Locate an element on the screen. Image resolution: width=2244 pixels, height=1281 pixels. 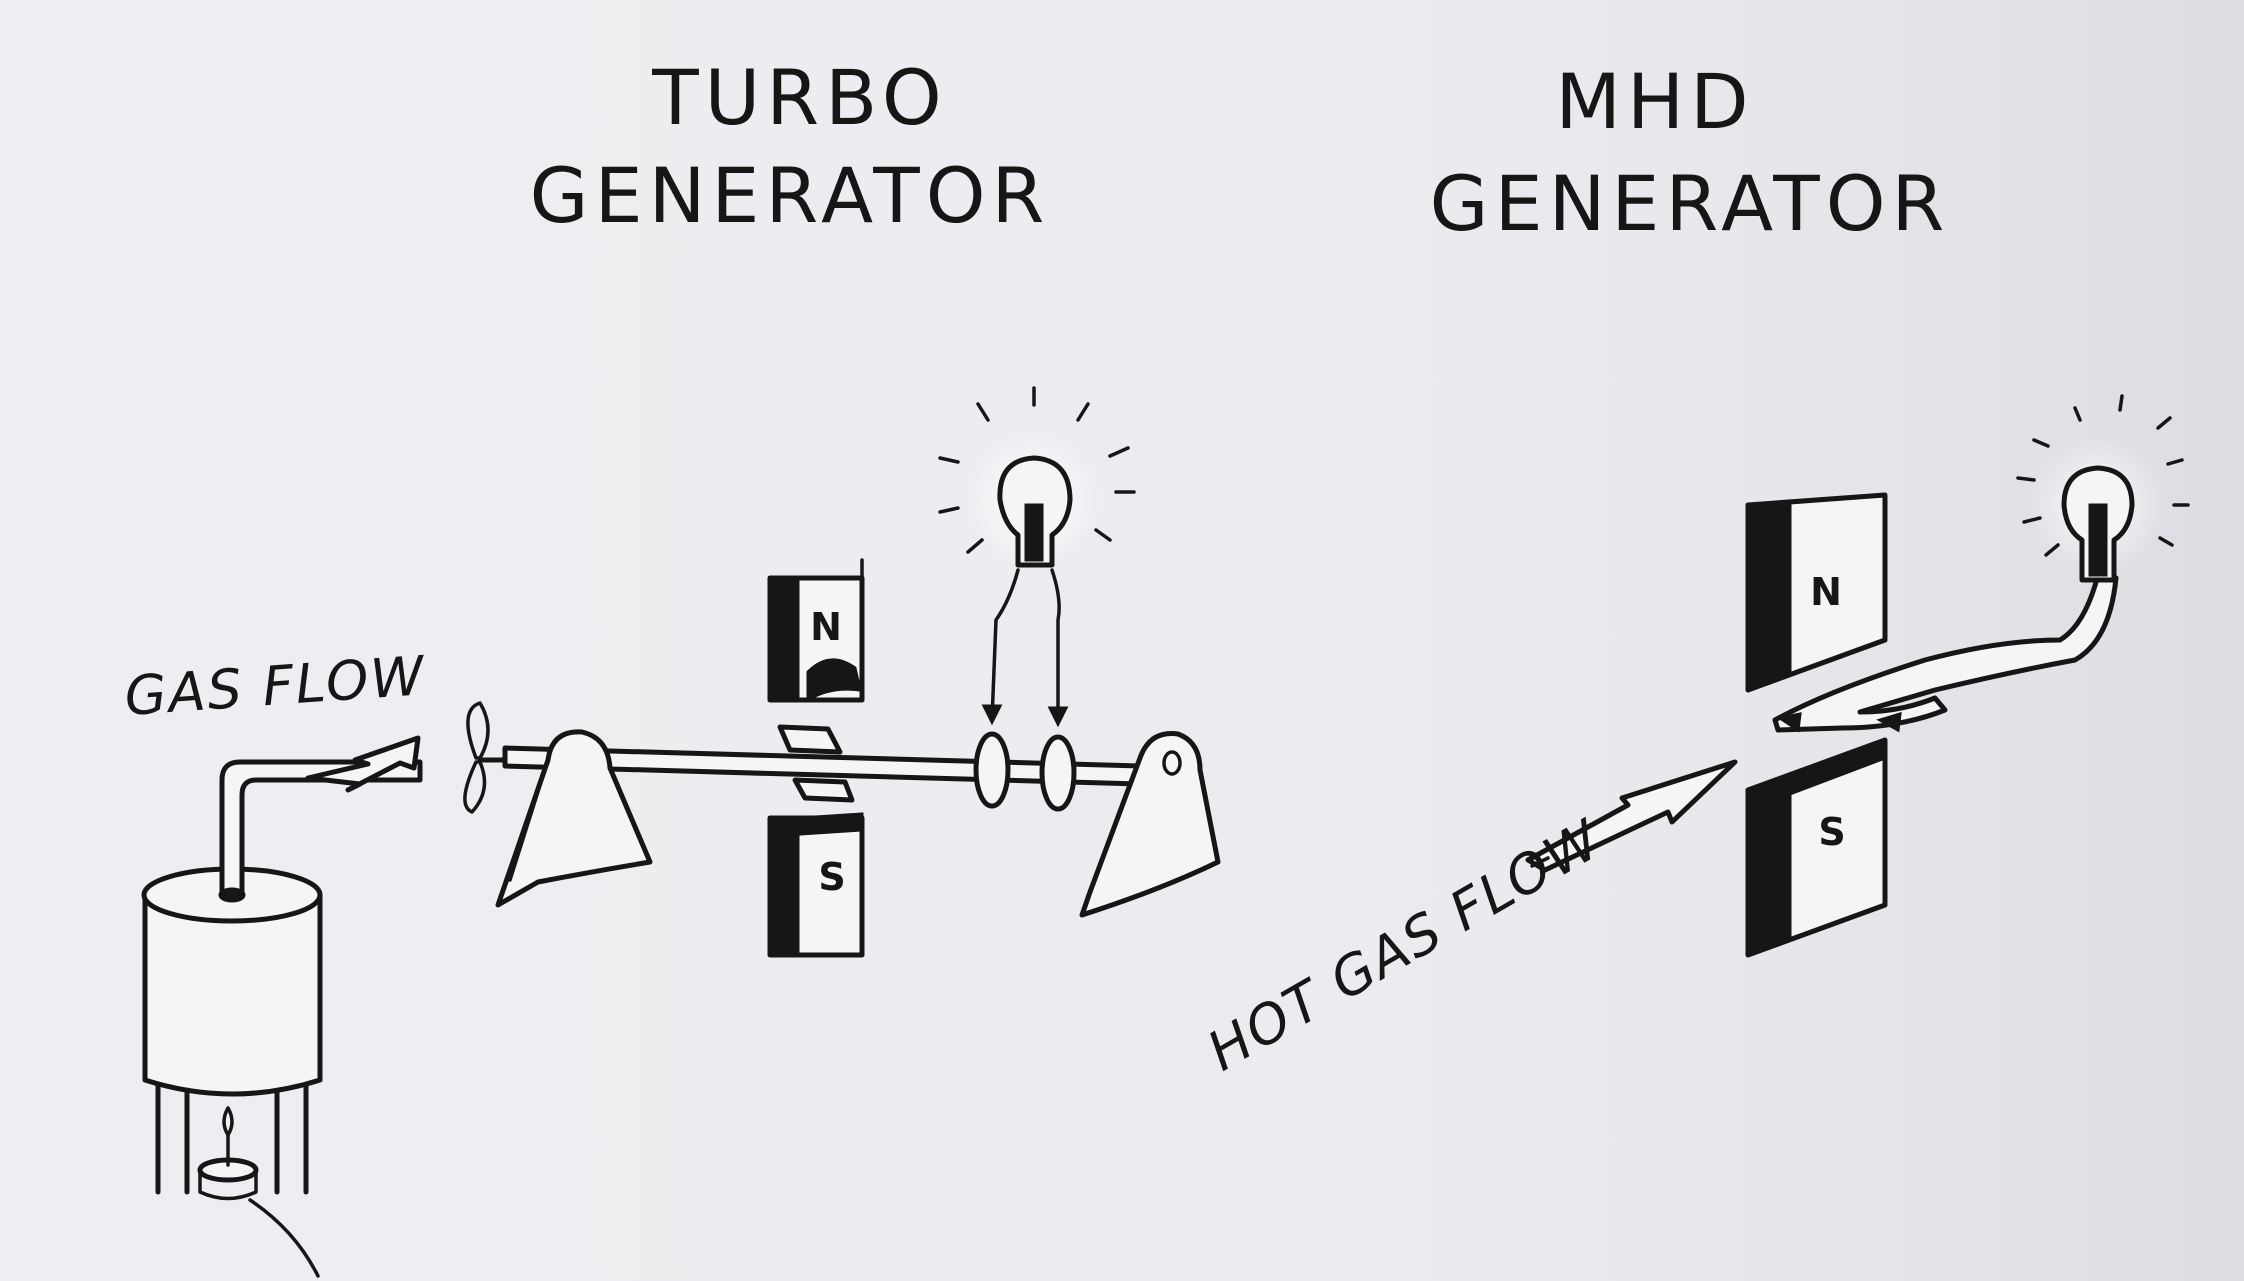
boiler-icon is located at coordinates (282, 1018).